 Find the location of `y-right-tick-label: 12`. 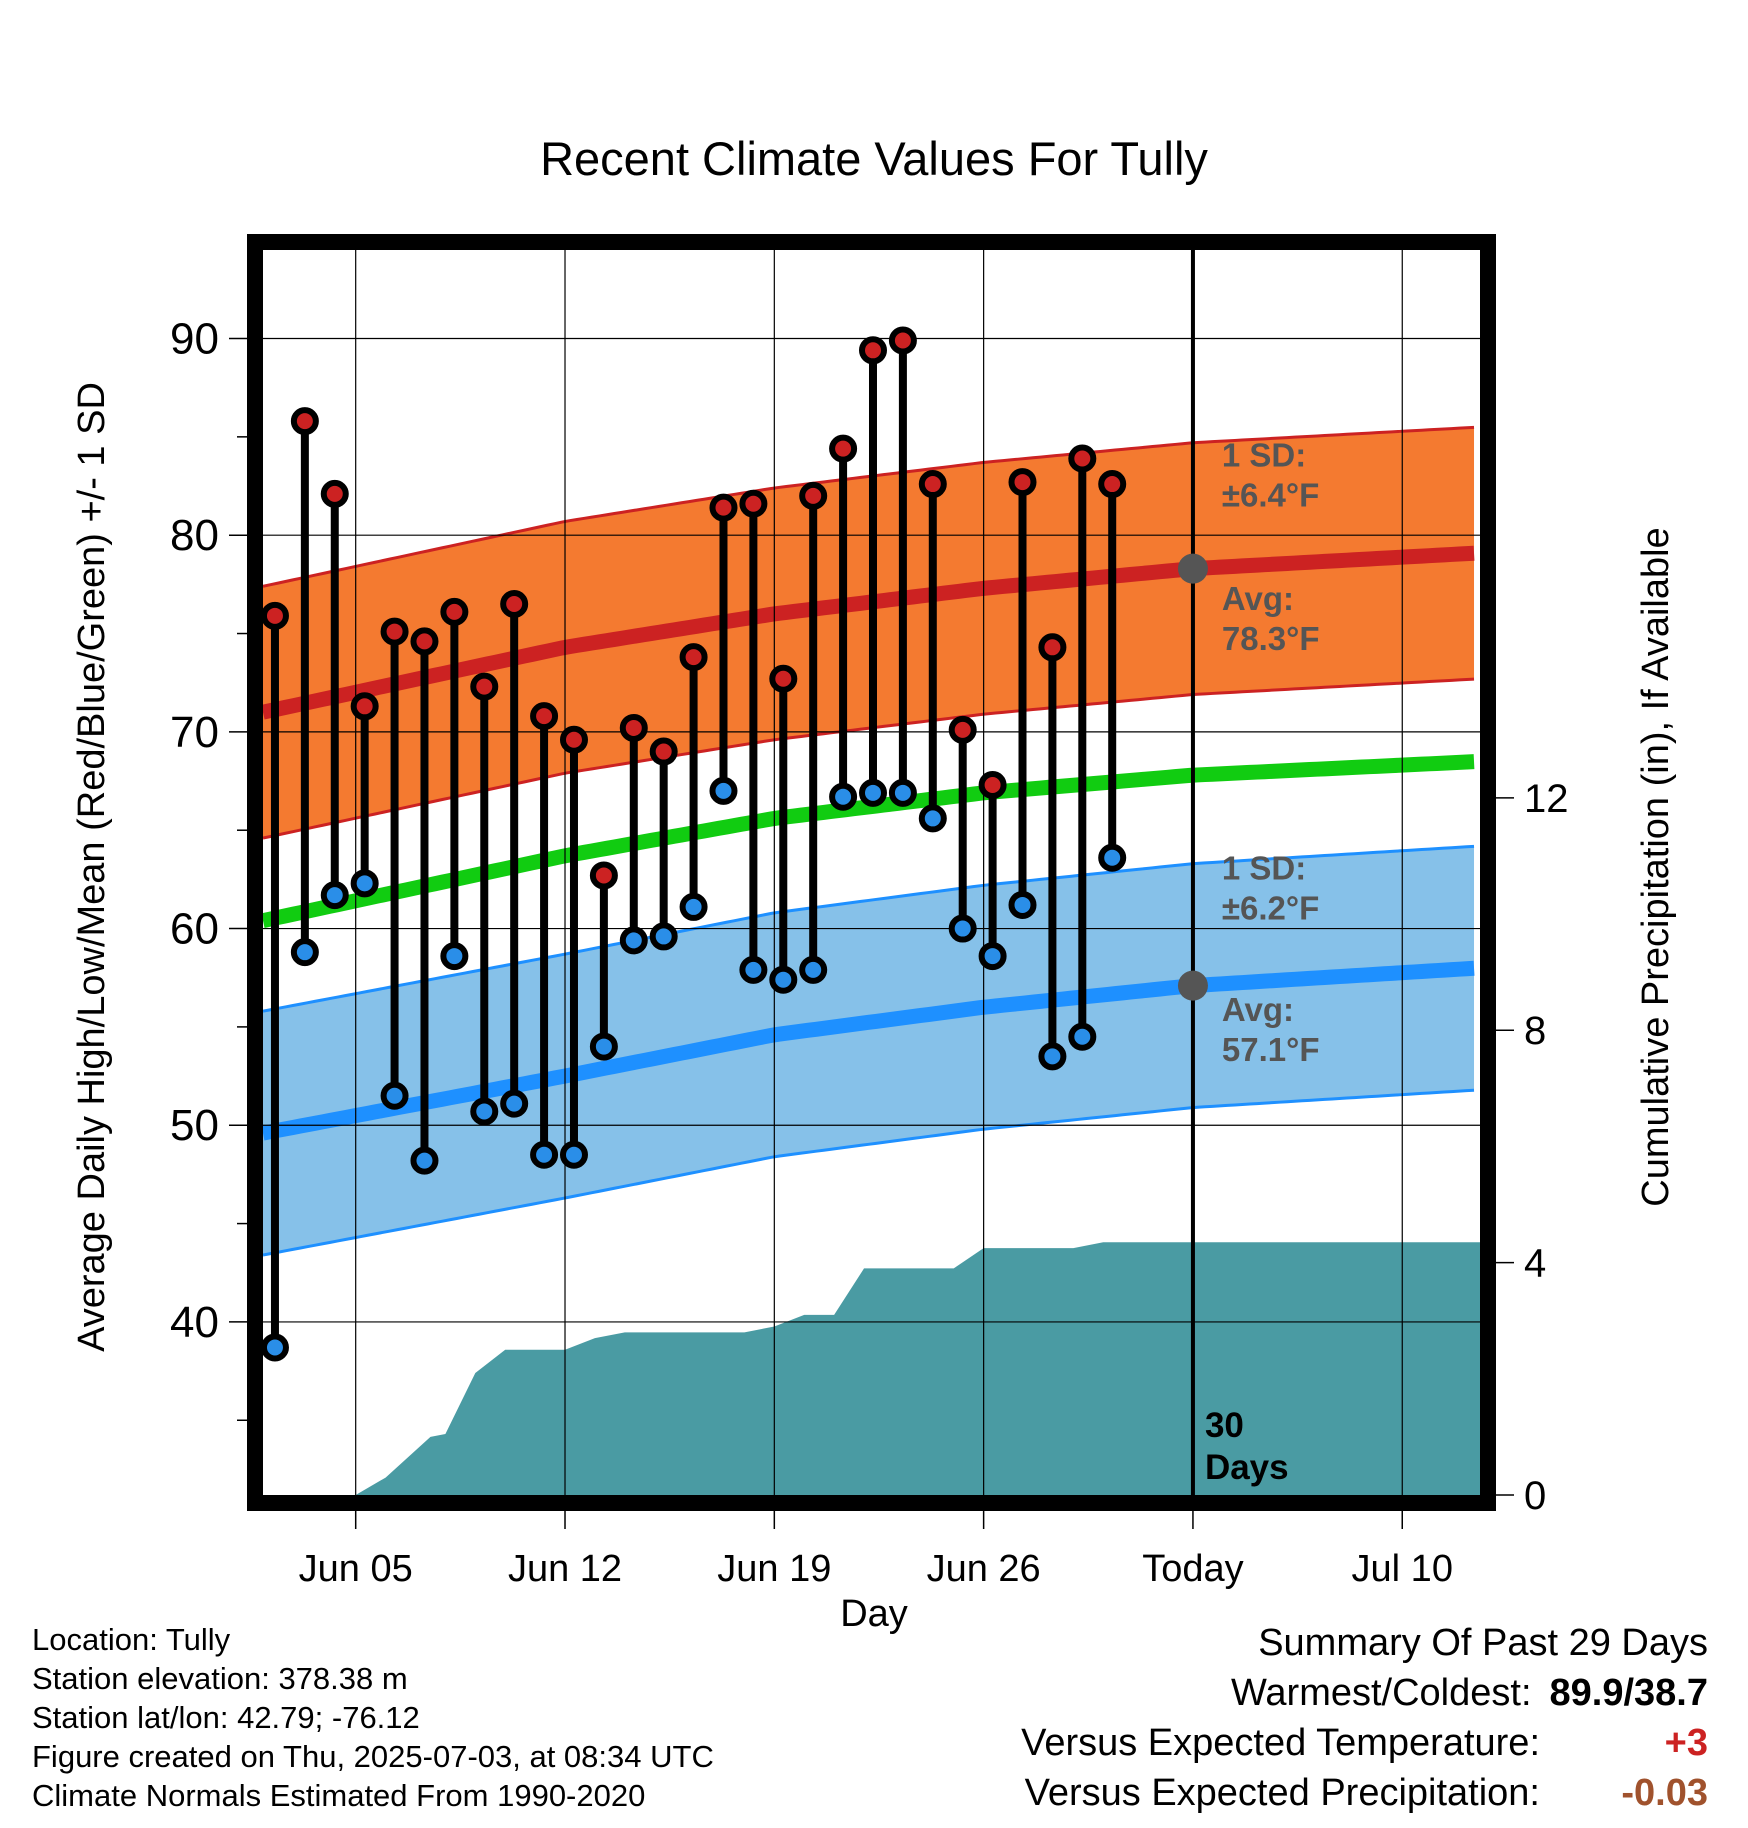

y-right-tick-label: 12 is located at coordinates (1546, 799).